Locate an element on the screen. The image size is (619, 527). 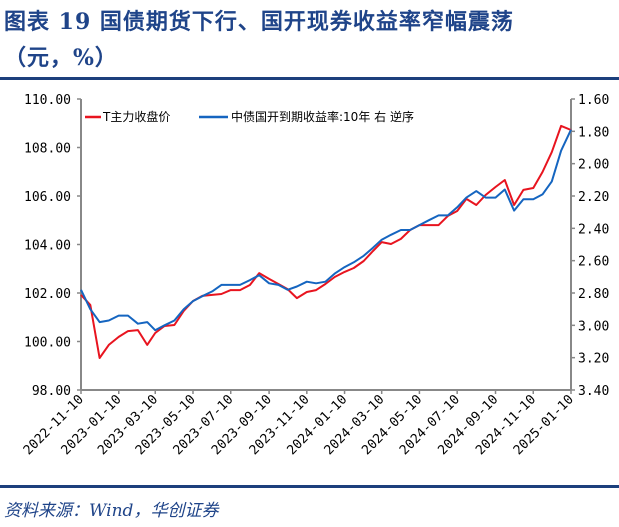
chart-unit: （元，%） is located at coordinates (61, 58).